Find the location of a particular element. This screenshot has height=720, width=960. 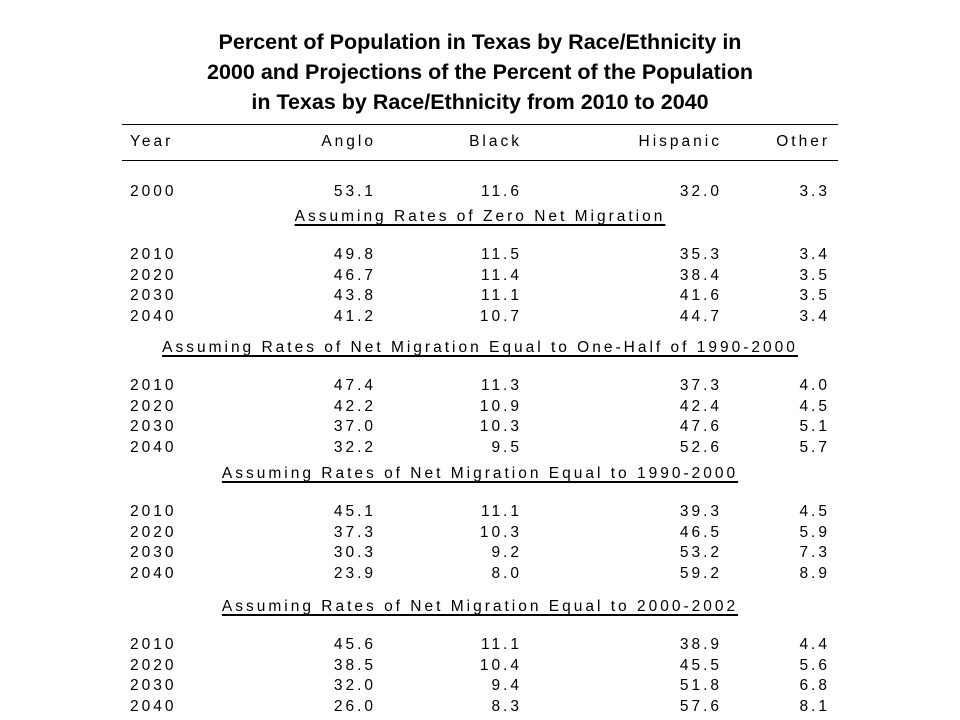

cell-hispanic: 57.6 is located at coordinates (700, 706).